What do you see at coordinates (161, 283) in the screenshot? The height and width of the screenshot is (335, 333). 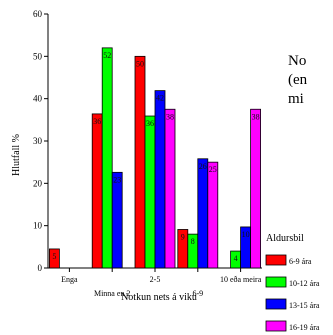 I see `x-category-labels: Enga Minna en 2 2-5 6-9 10 eða meira` at bounding box center [161, 283].